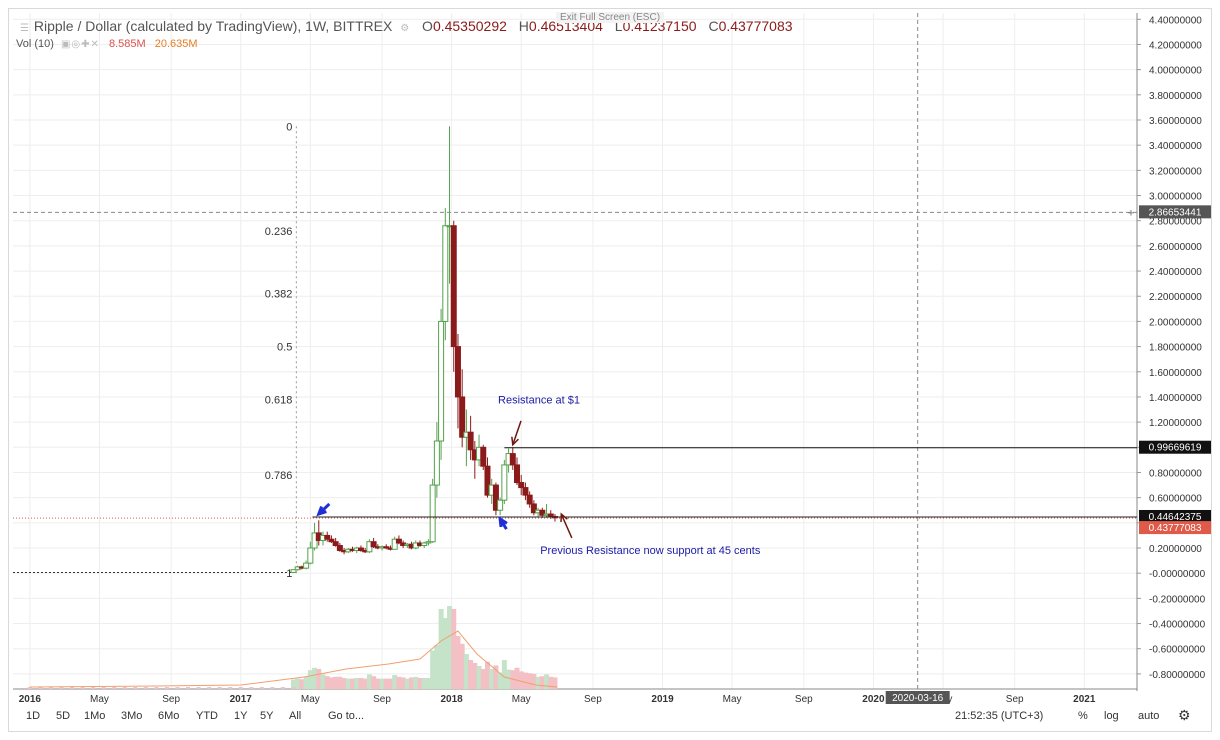  I want to click on range-1d-button: 1D, so click(33, 716).